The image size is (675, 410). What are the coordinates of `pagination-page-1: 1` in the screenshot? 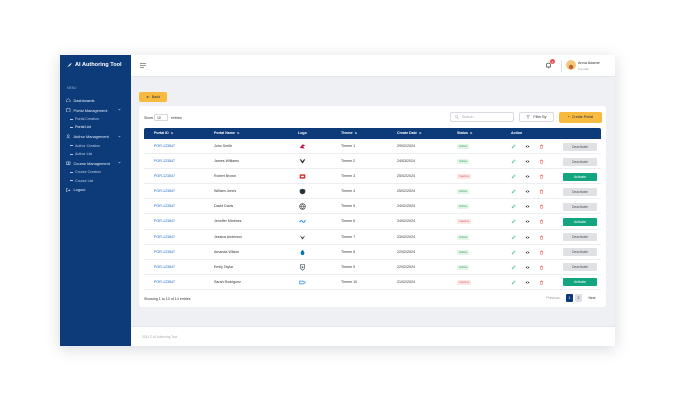 It's located at (569, 298).